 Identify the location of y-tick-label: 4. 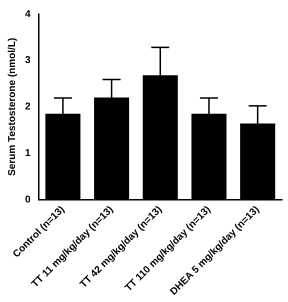
(28, 14).